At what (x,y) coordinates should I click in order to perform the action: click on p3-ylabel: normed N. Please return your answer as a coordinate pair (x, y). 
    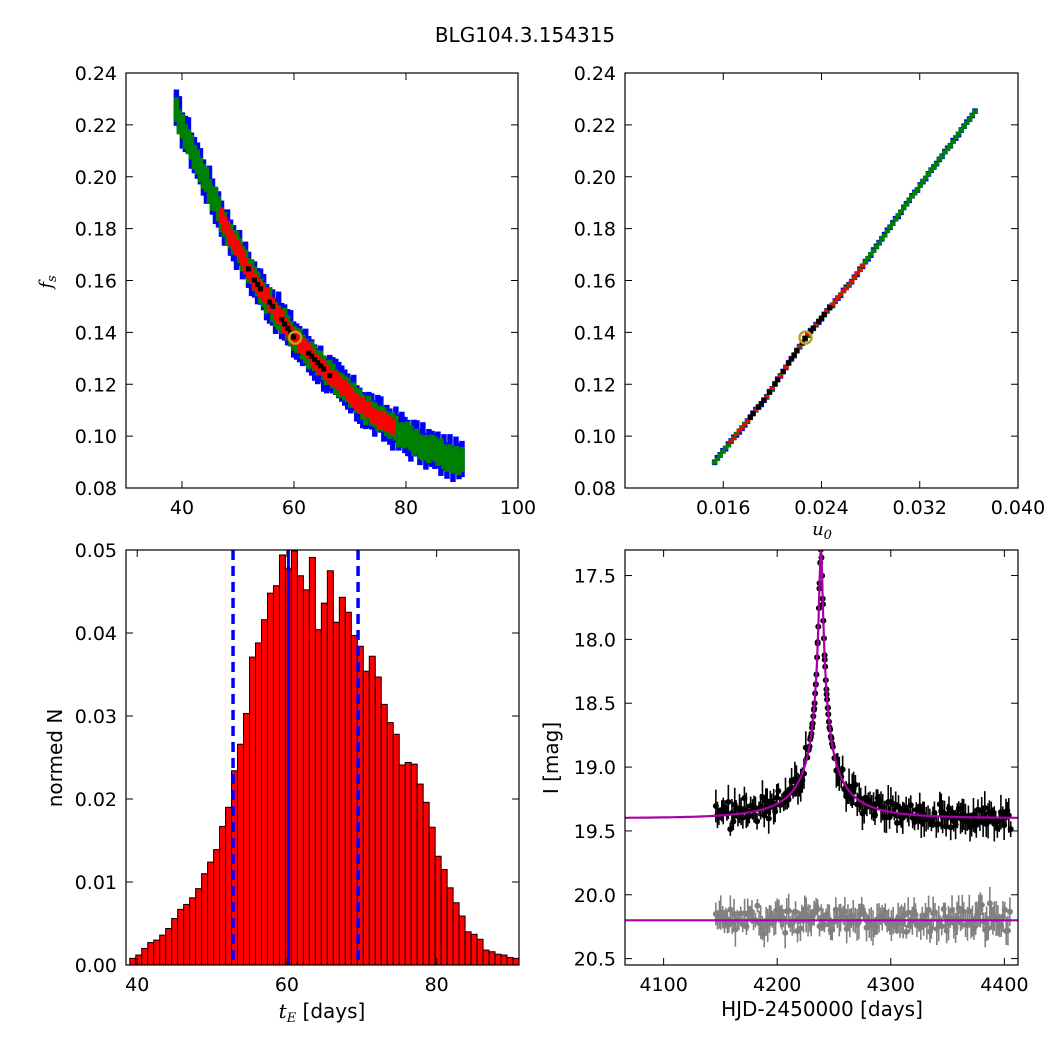
    Looking at the image, I should click on (55, 758).